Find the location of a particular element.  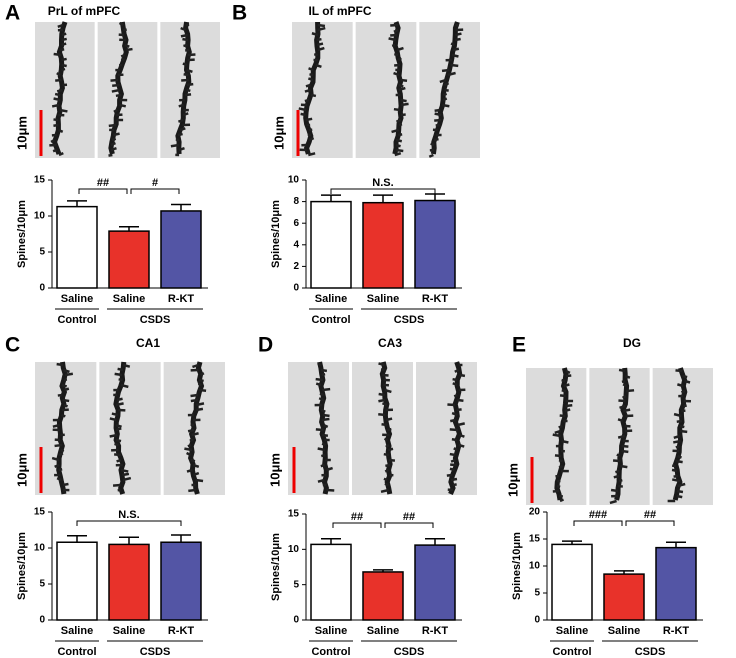

panel-letter: C is located at coordinates (12, 345).